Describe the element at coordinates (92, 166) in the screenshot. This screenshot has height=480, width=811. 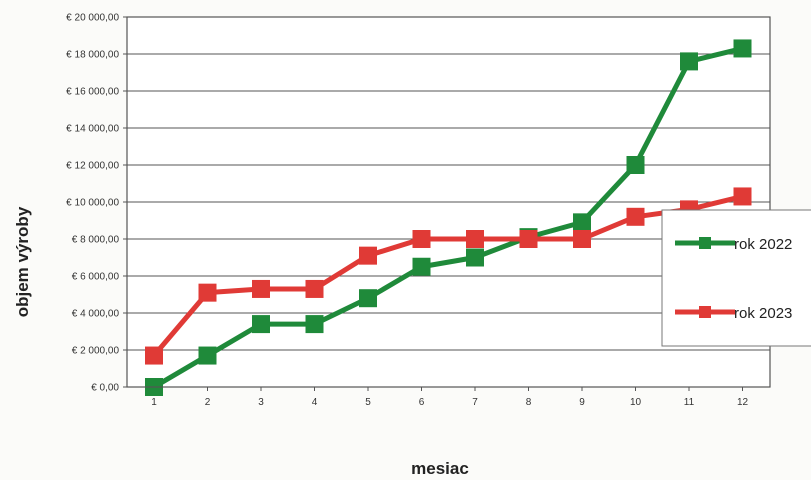
I see `y-tick-label: € 12 000,00` at that location.